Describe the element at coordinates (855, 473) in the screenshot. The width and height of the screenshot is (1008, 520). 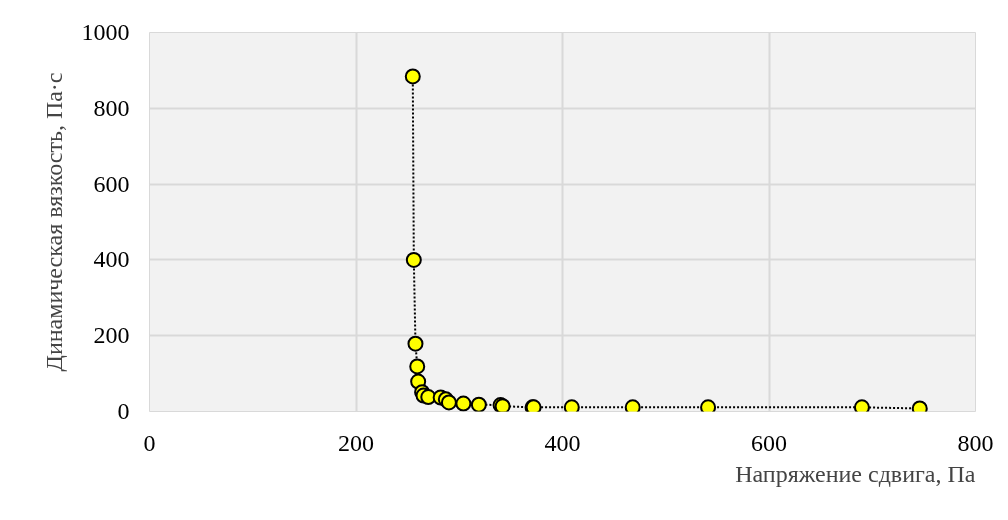
I see `x-axis-title: Напряжение сдвига, Па` at that location.